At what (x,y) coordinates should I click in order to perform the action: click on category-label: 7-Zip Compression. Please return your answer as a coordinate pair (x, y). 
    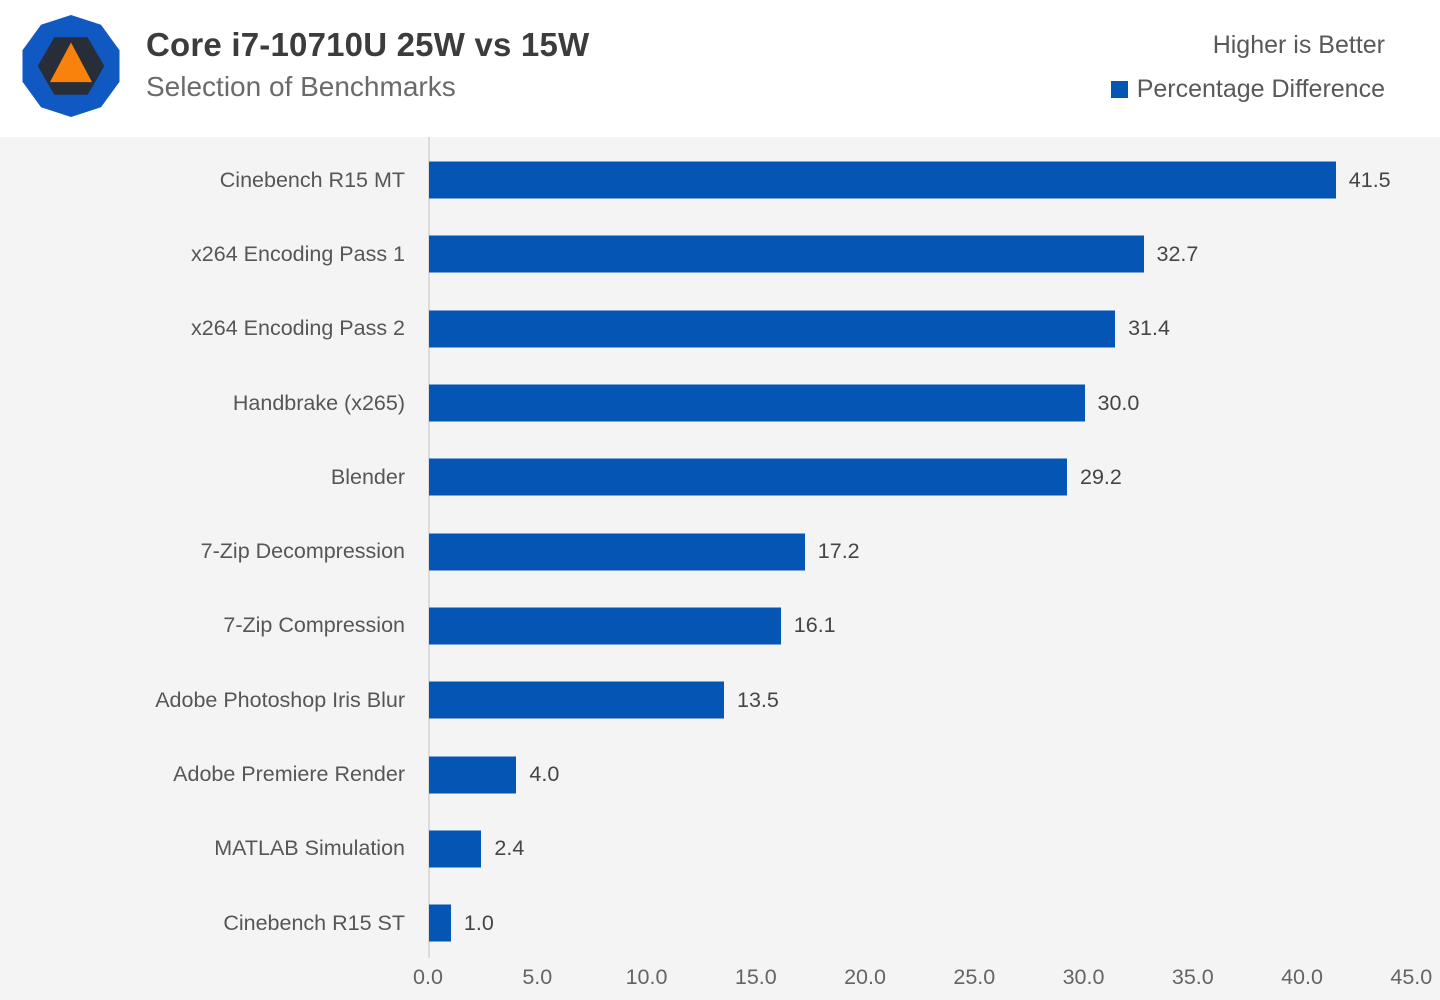
    Looking at the image, I should click on (314, 625).